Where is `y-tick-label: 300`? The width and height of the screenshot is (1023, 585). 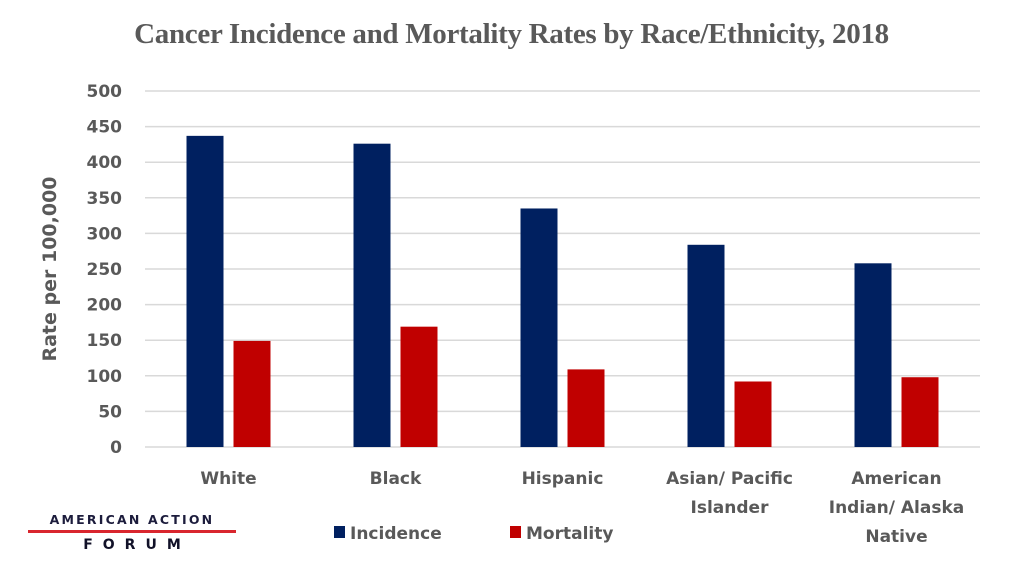
y-tick-label: 300 is located at coordinates (105, 234).